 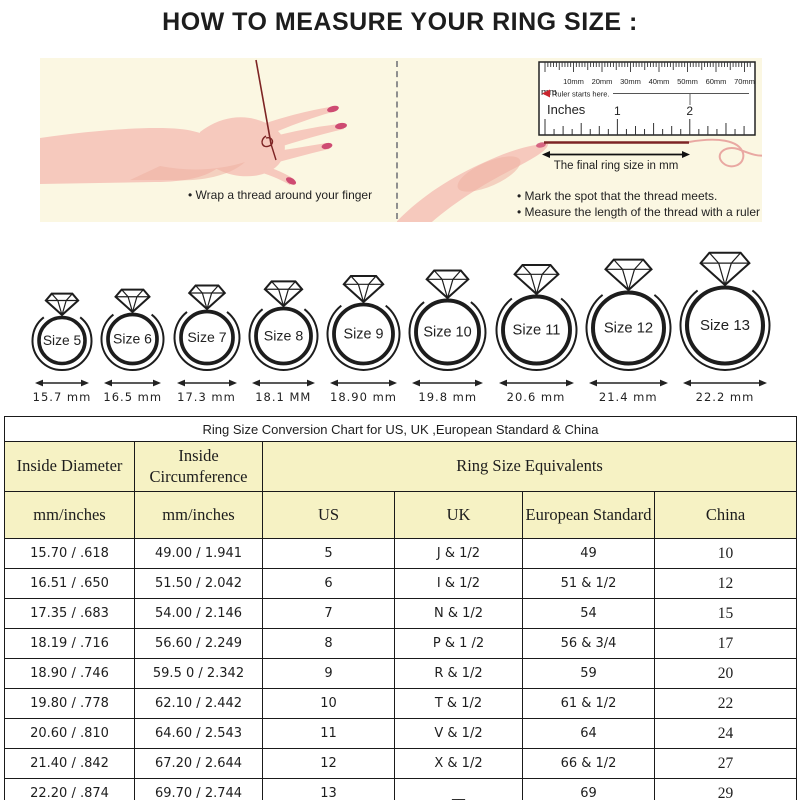 I want to click on ring-size-item: Size 6 16.5 mm, so click(x=132, y=343).